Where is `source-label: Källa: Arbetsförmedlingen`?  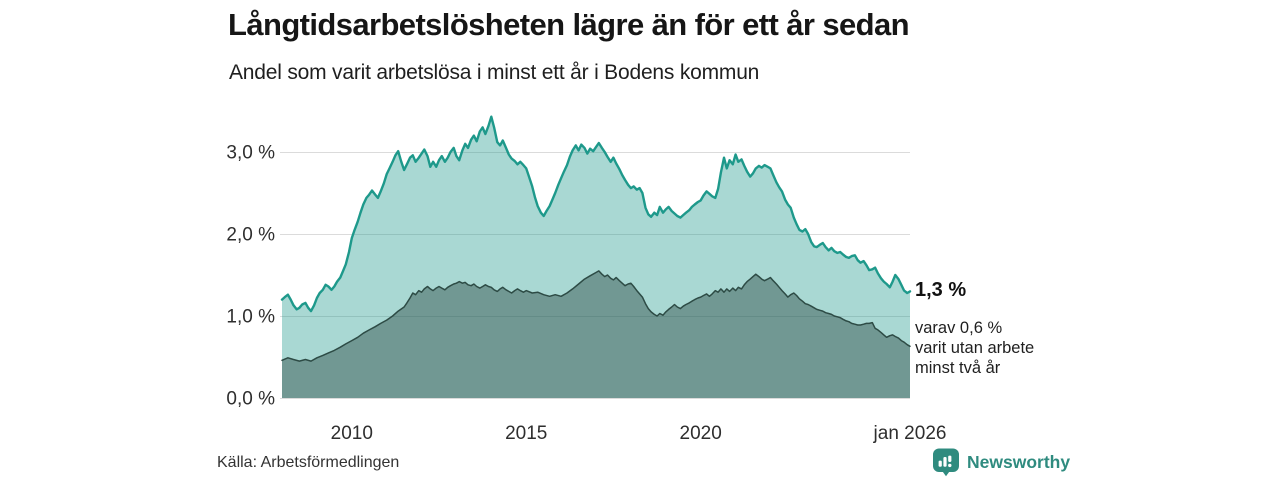
source-label: Källa: Arbetsförmedlingen is located at coordinates (308, 462).